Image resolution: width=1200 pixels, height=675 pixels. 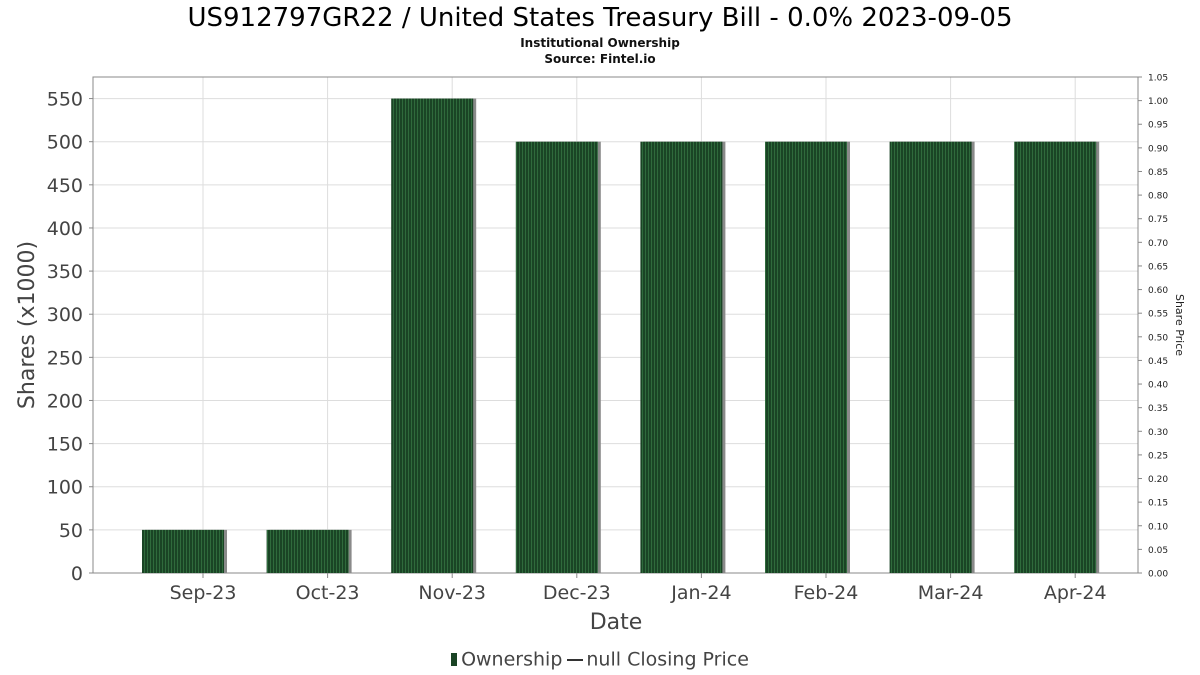 I want to click on y-tick-label: 550, so click(x=65, y=100).